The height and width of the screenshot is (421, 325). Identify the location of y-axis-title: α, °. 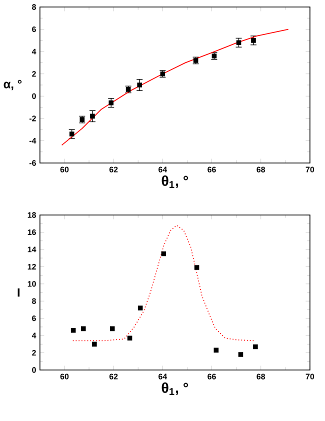
(13, 85).